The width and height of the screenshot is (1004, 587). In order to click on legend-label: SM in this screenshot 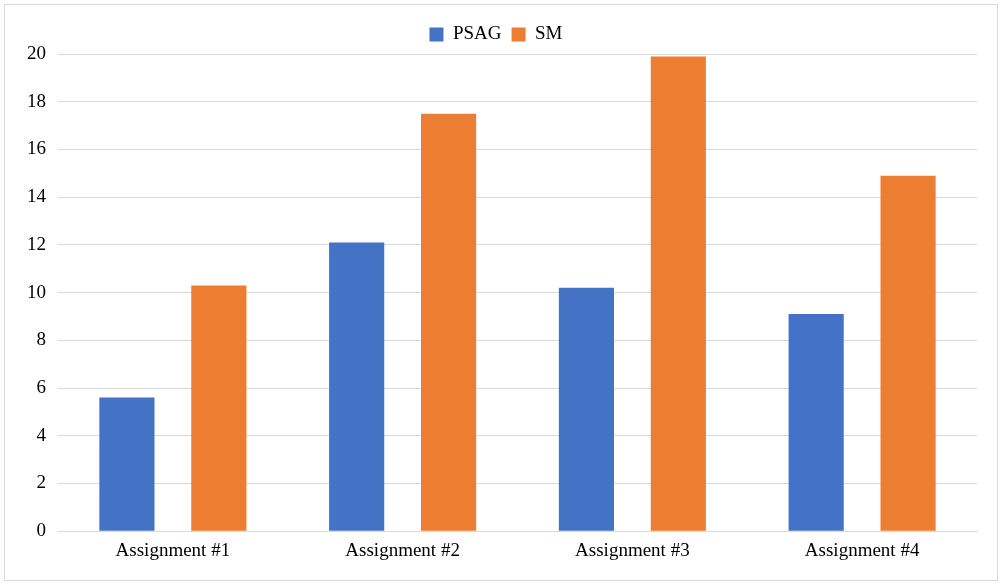, I will do `click(549, 33)`.